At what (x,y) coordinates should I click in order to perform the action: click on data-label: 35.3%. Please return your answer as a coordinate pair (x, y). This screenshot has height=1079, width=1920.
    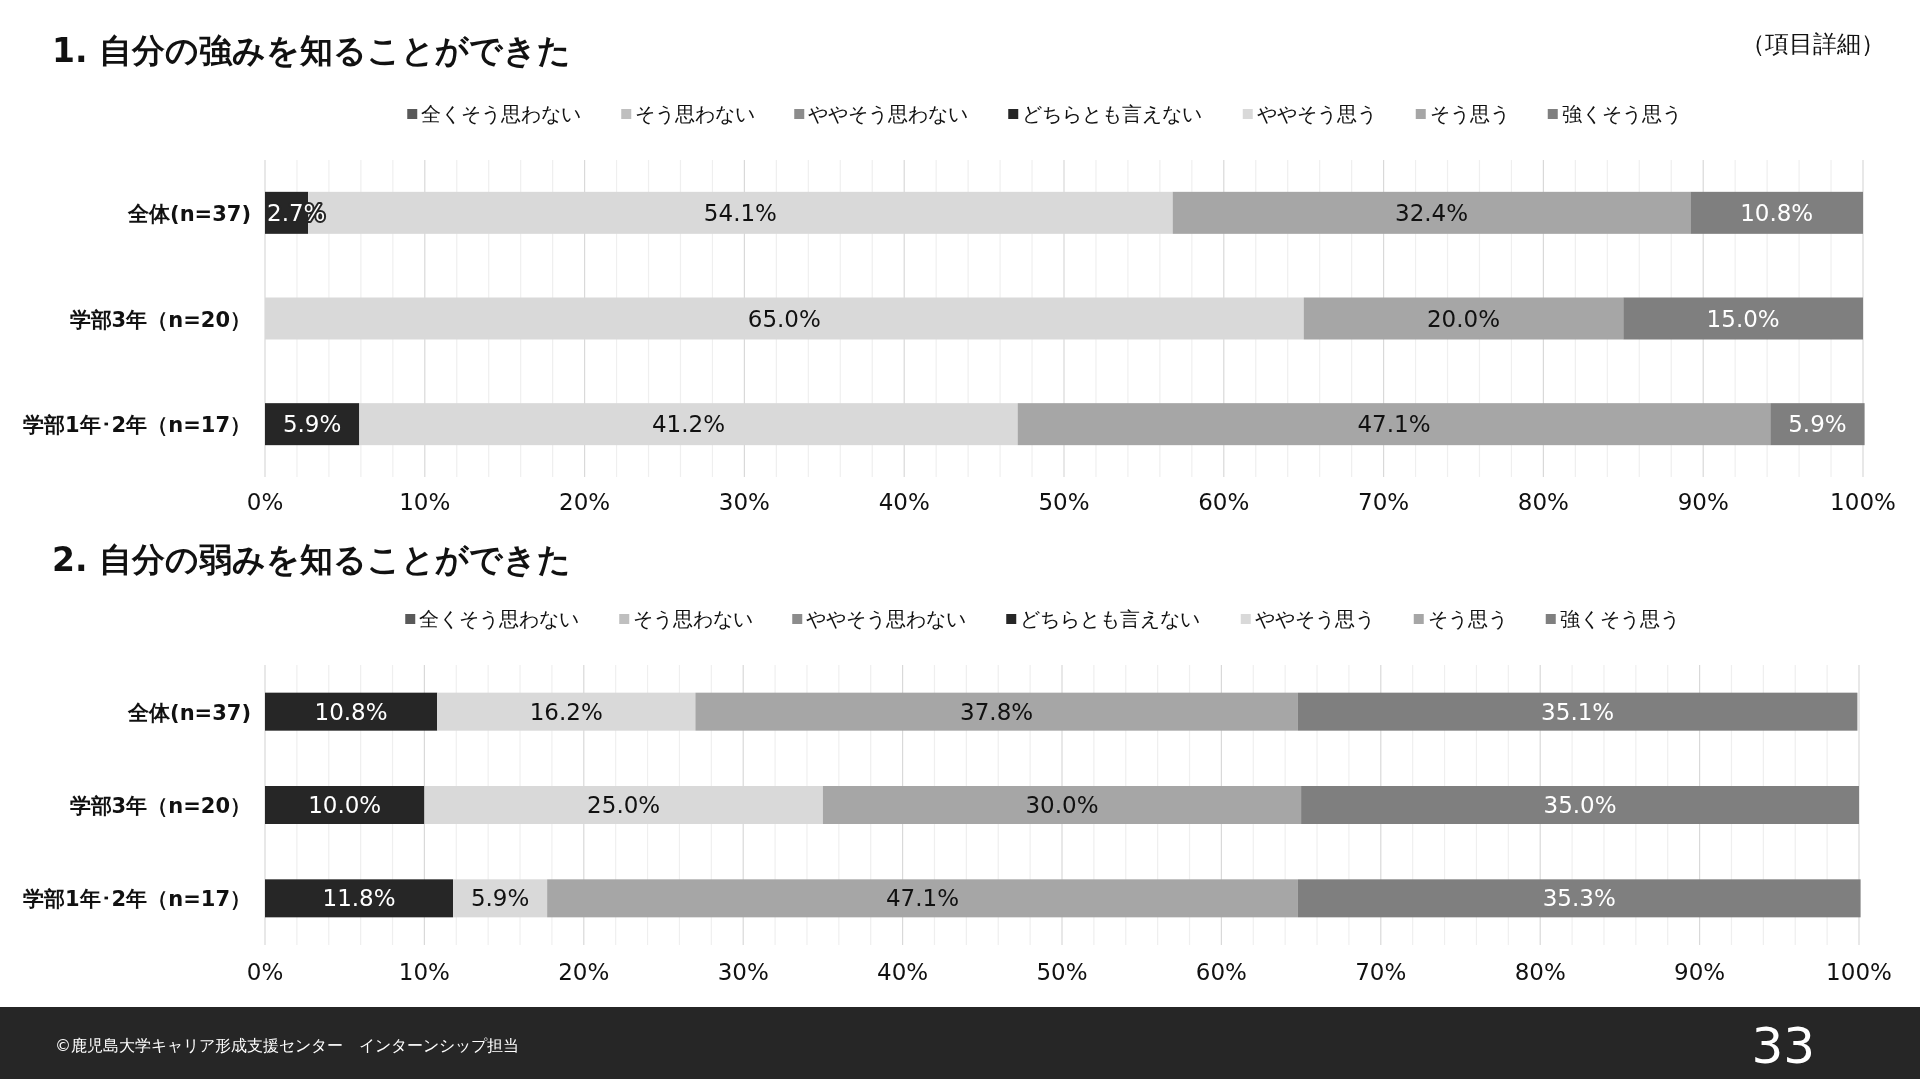
    Looking at the image, I should click on (1579, 898).